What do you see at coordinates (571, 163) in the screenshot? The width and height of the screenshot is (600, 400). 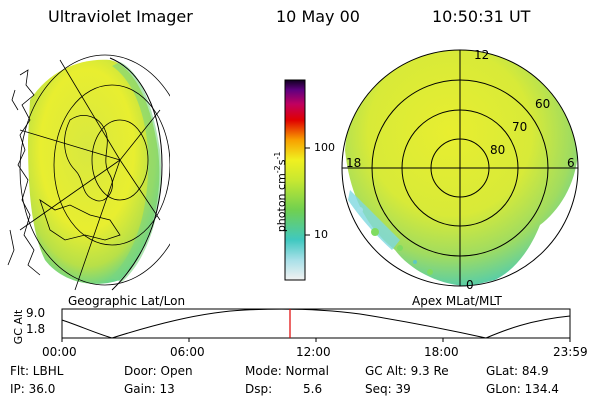 I see `mlt-label-6: 6` at bounding box center [571, 163].